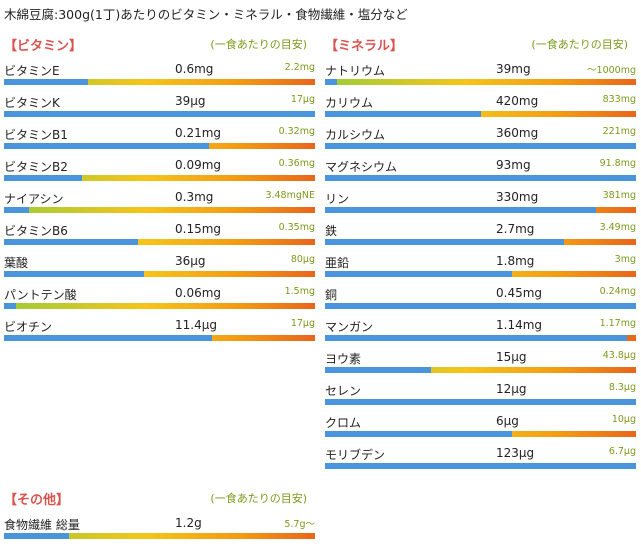 The height and width of the screenshot is (550, 641). Describe the element at coordinates (355, 135) in the screenshot. I see `nutrient-name: カルシウム` at that location.